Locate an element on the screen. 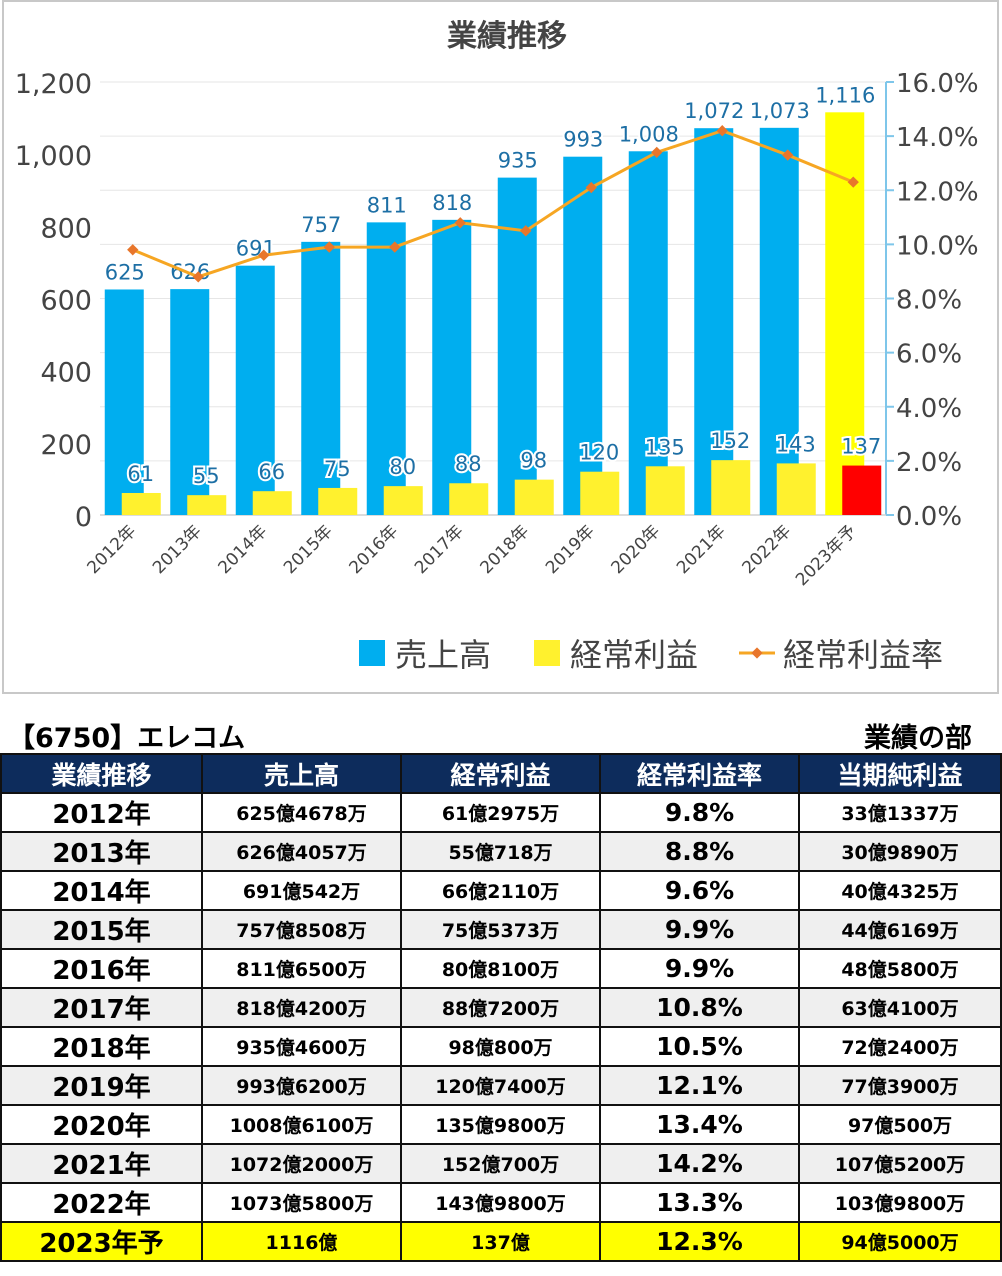 The width and height of the screenshot is (1002, 1276). legend-label-sales: 売上高 is located at coordinates (443, 655).